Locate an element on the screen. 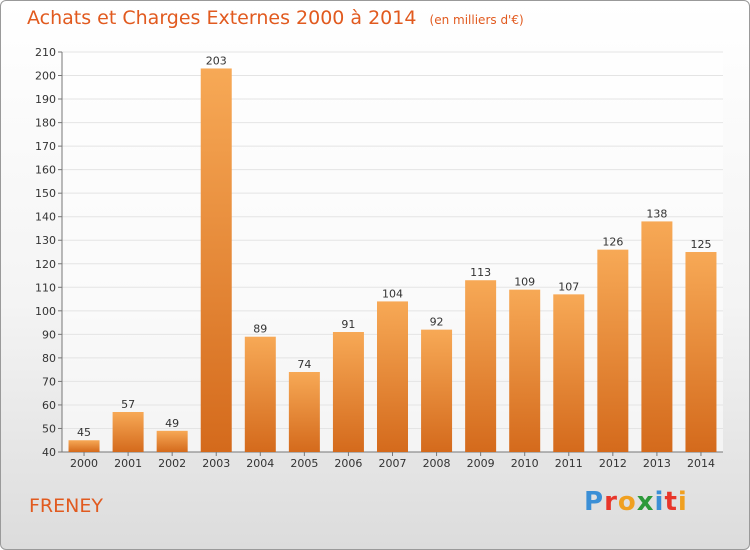 This screenshot has height=550, width=750. value-label-2002: 49 is located at coordinates (172, 423).